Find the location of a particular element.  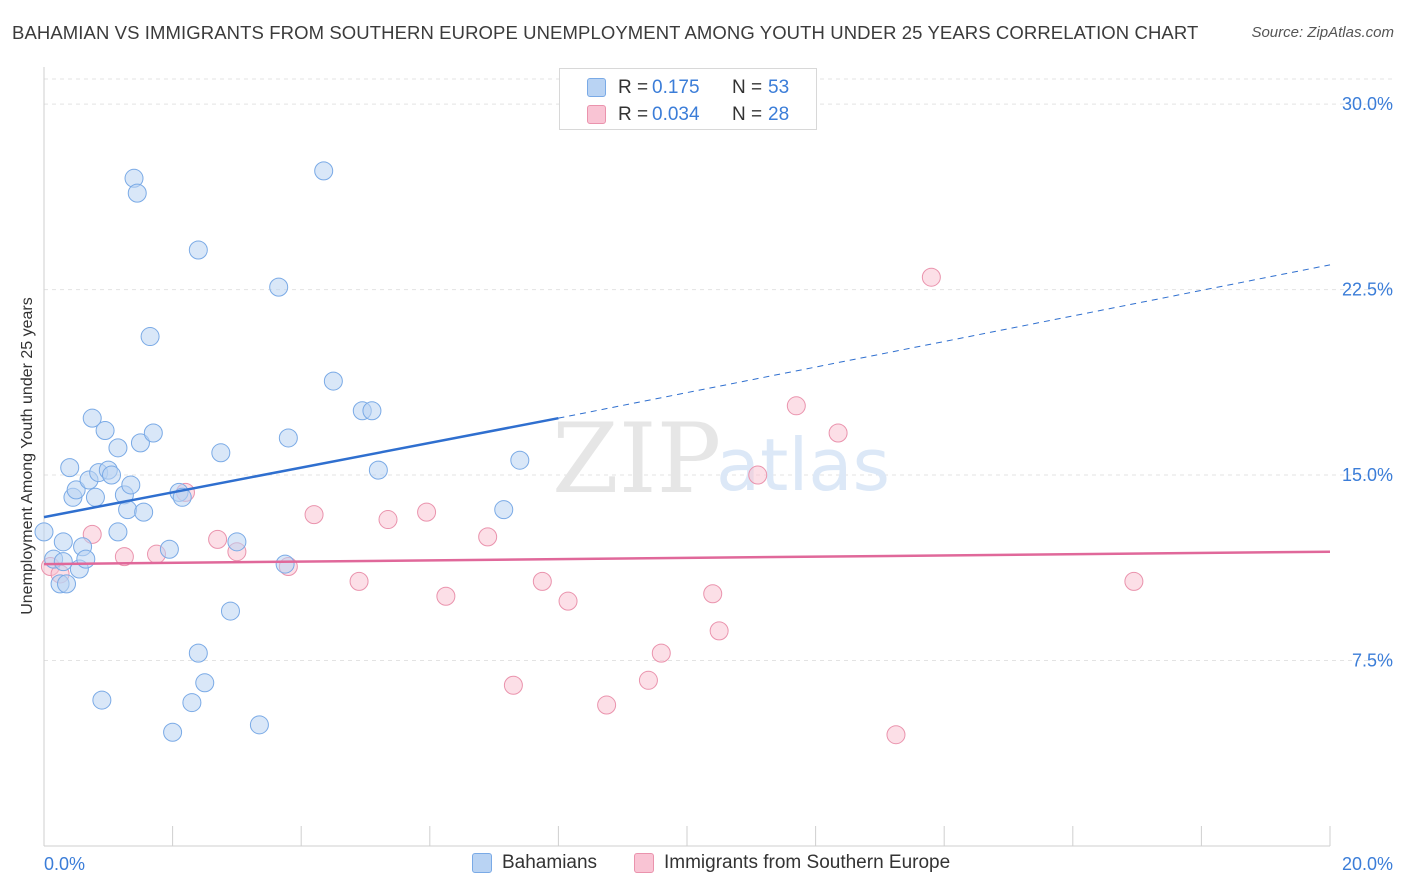

y-tick-label: 22.5% is located at coordinates (1367, 290).